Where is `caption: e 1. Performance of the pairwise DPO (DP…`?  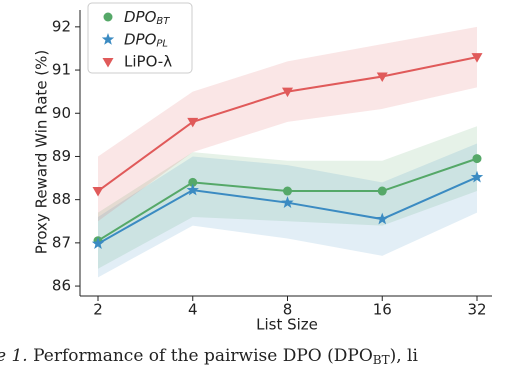
caption: e 1. Performance of the pairwise DPO (DP… is located at coordinates (209, 356).